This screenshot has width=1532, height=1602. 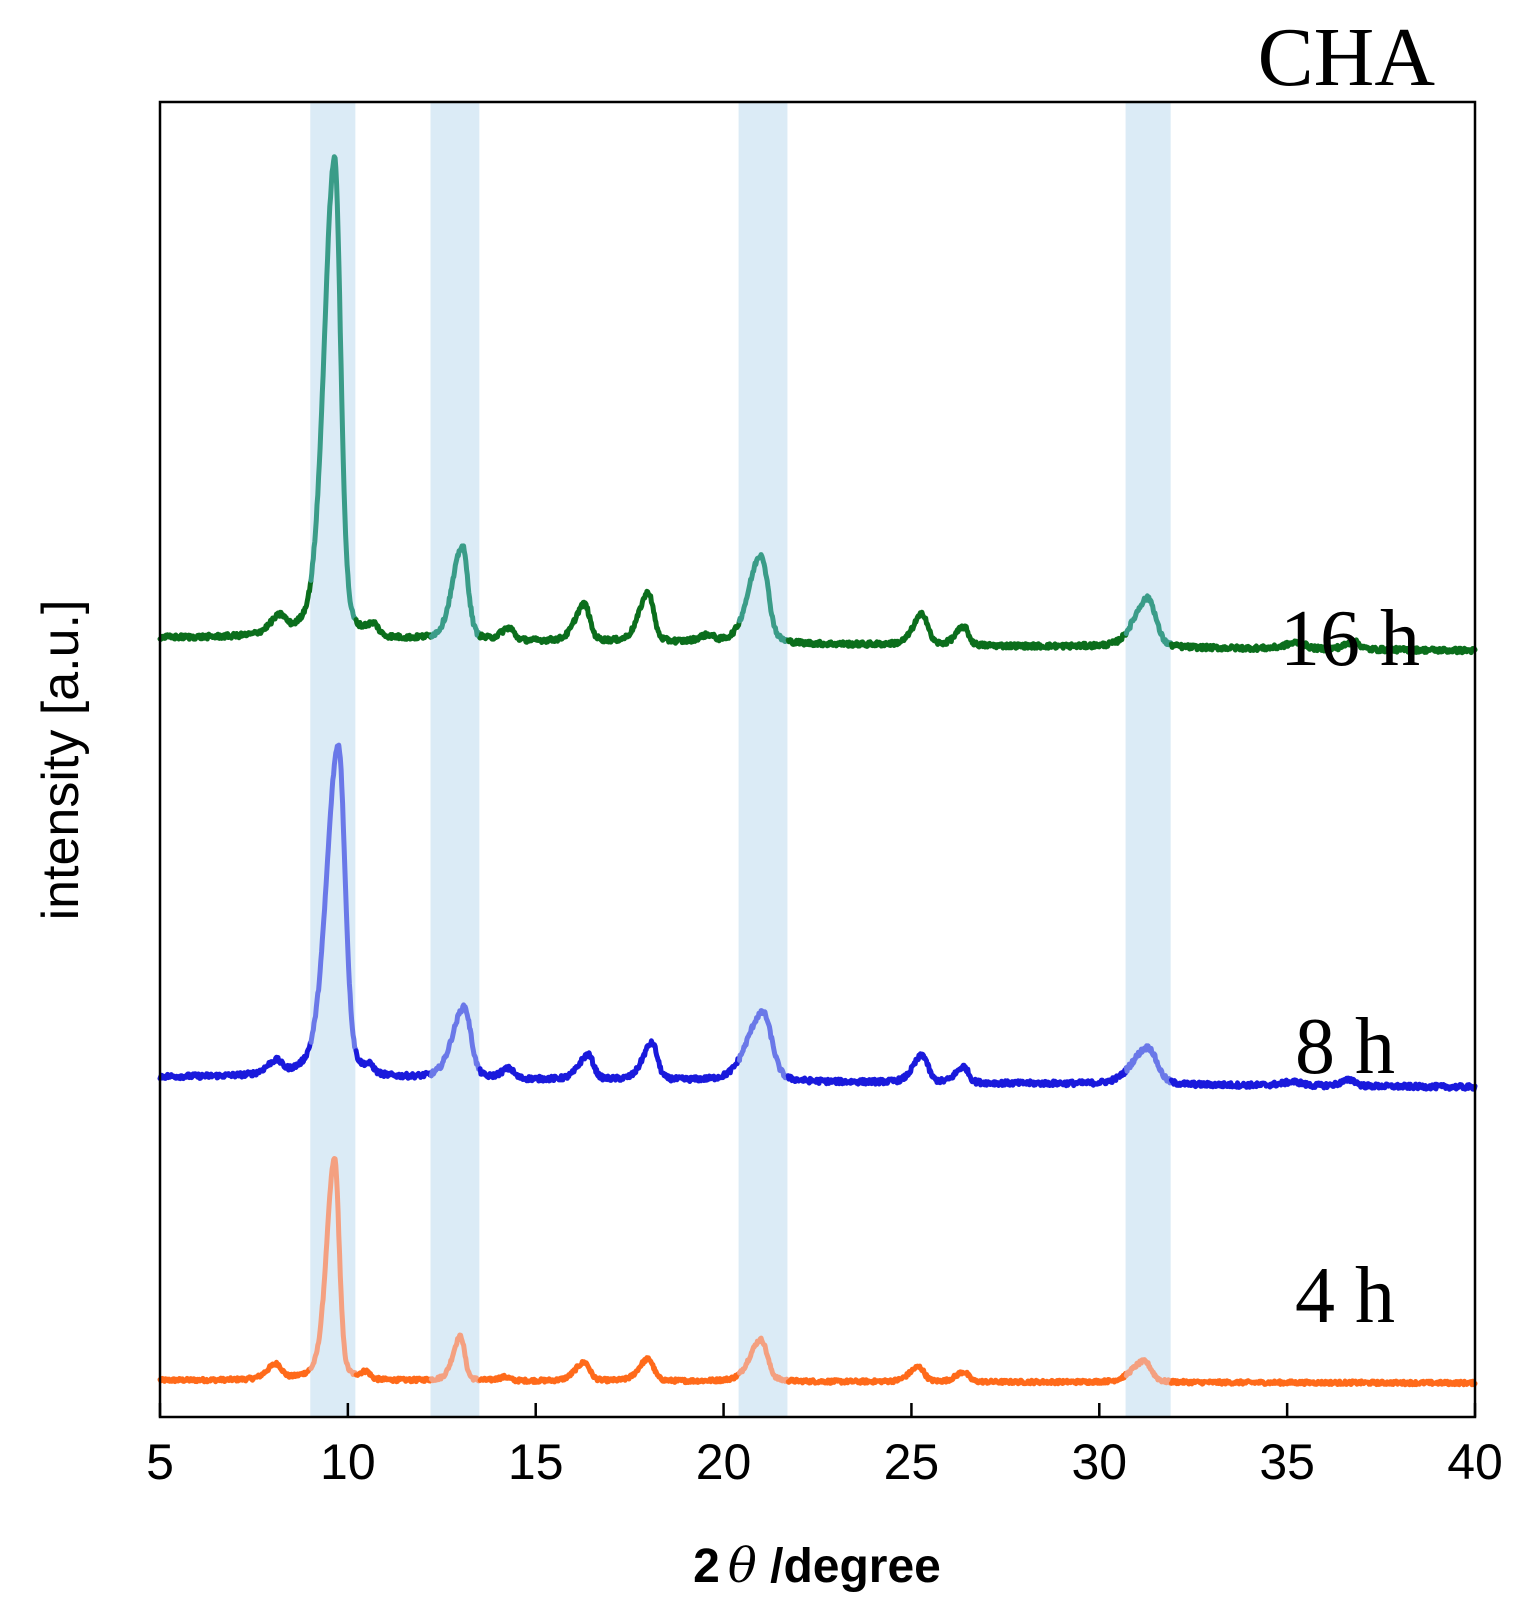 I want to click on x-tick-label-30: 30, so click(x=1099, y=1462).